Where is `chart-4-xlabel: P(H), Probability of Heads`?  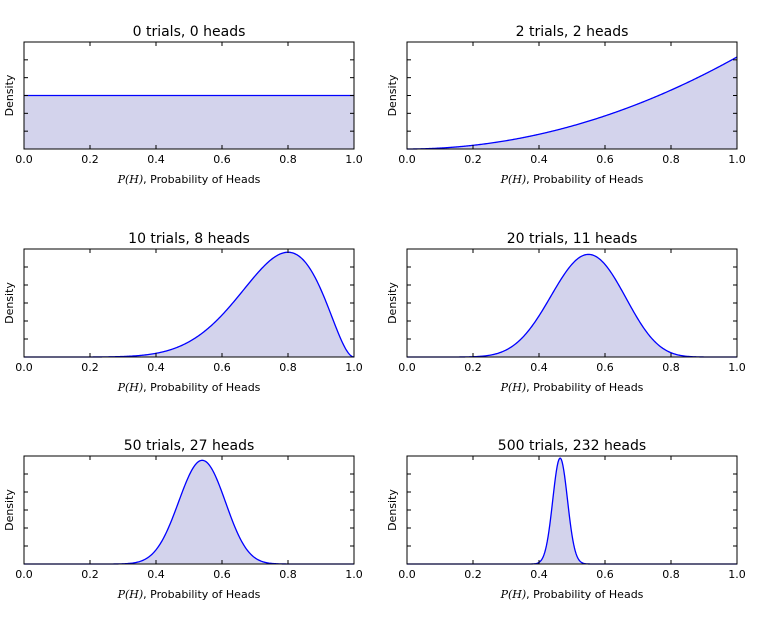 chart-4-xlabel: P(H), Probability of Heads is located at coordinates (572, 387).